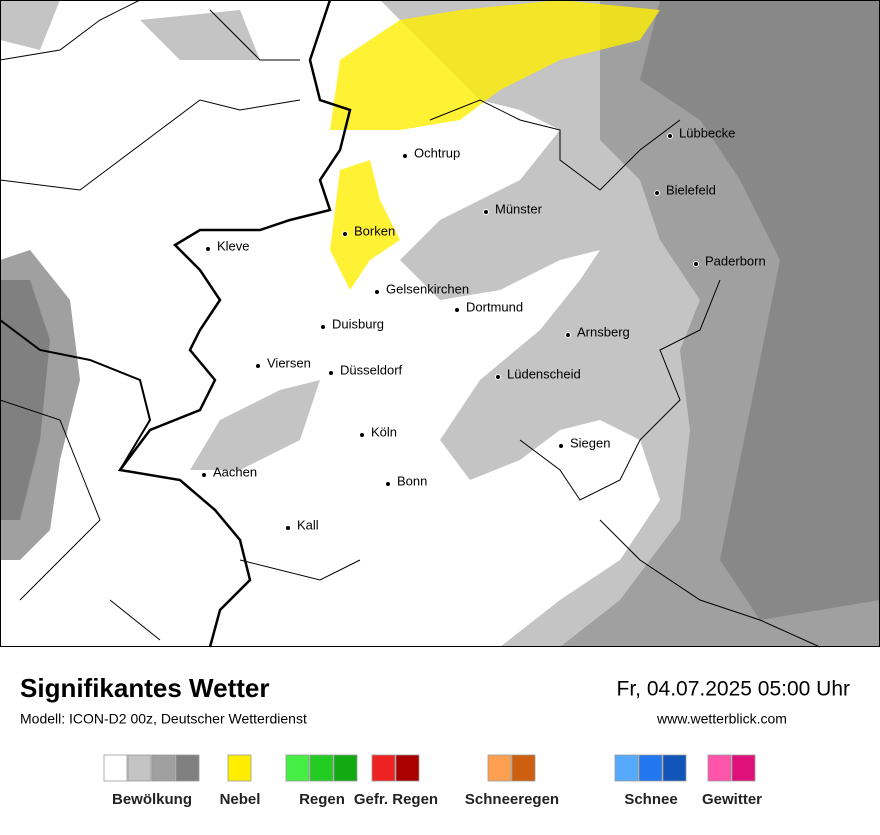  What do you see at coordinates (152, 799) in the screenshot?
I see `legend-label: Bewölkung` at bounding box center [152, 799].